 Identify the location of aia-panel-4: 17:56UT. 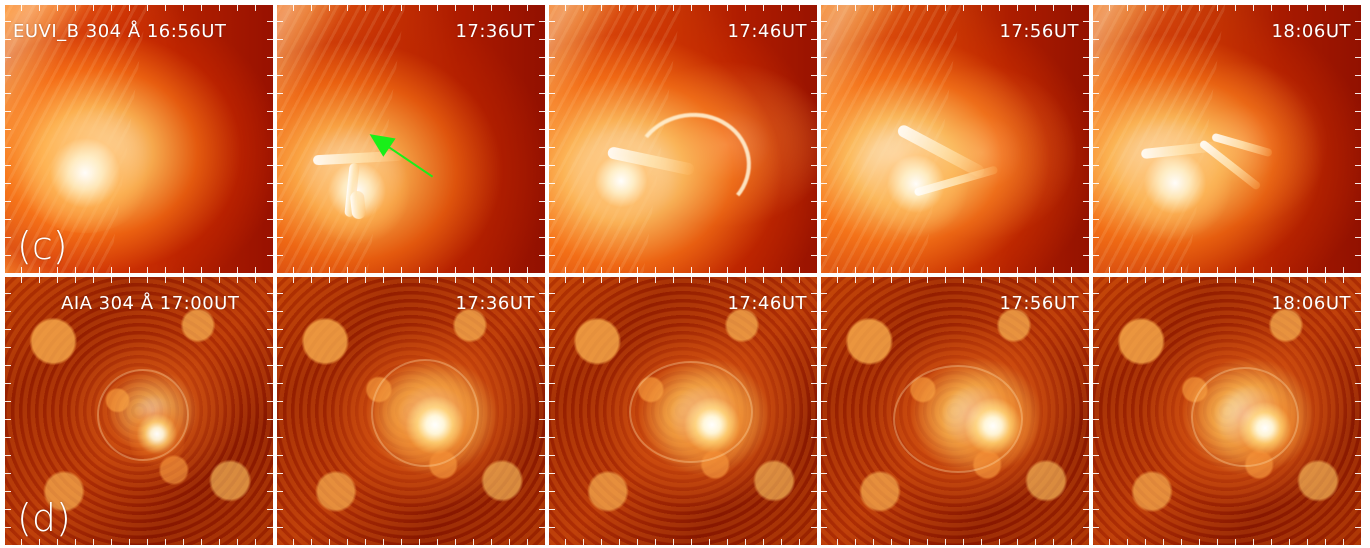
(955, 411).